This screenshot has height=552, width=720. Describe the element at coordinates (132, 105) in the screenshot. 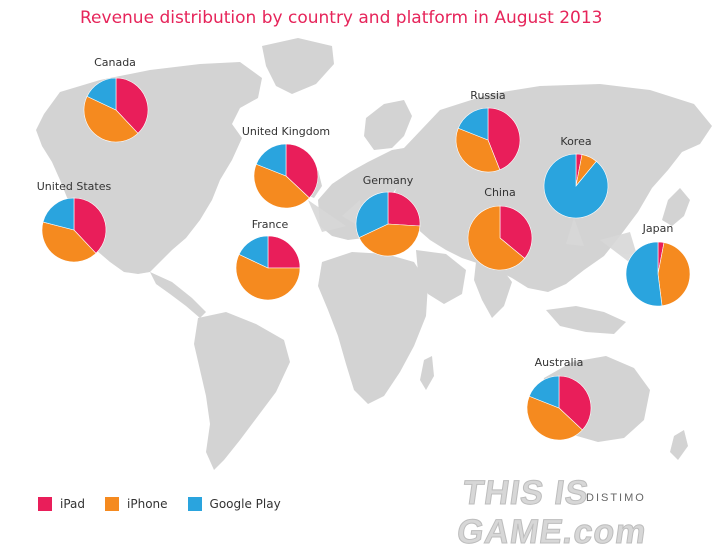

I see `slice-canada-ipad` at that location.